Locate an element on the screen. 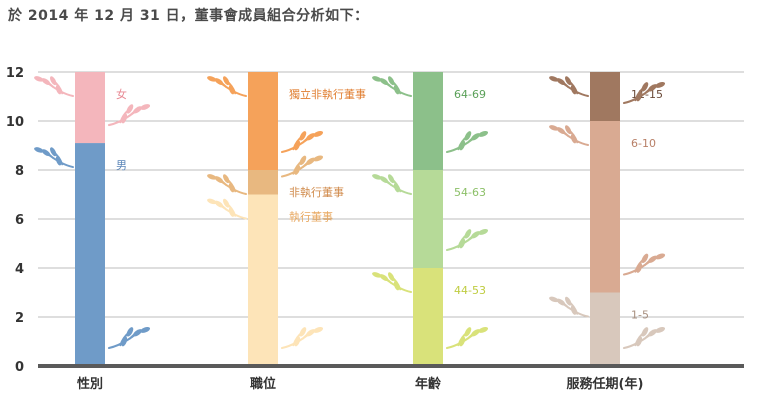 This screenshot has width=761, height=403. y-tick-label: 0 is located at coordinates (19, 367).